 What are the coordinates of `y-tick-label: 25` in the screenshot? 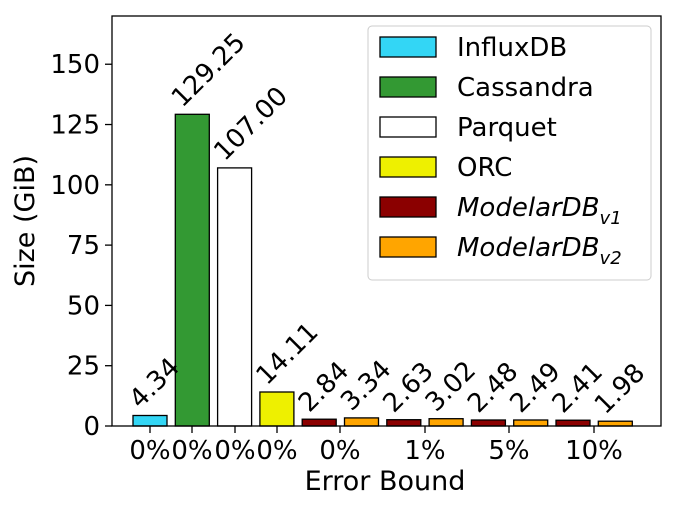 It's located at (83, 367).